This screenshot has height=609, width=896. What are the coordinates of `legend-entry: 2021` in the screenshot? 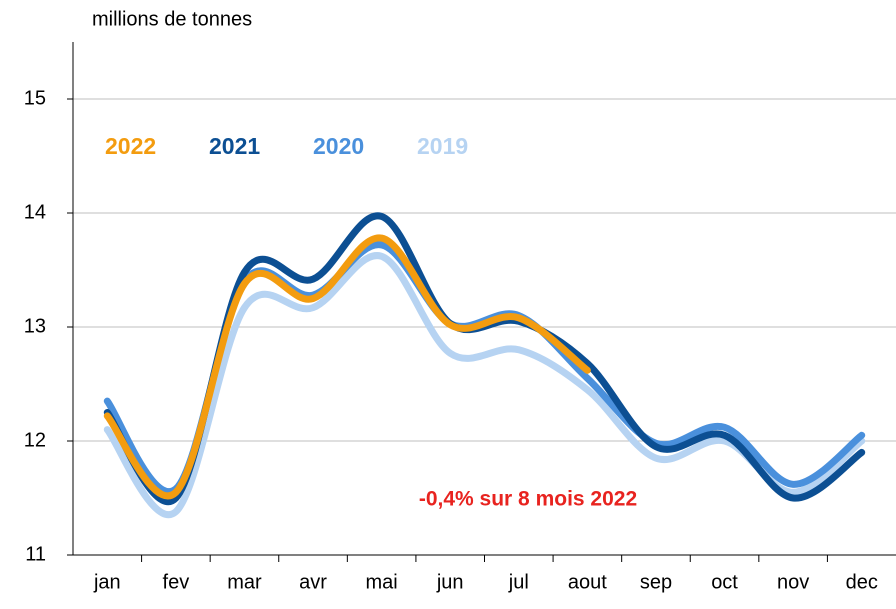 It's located at (234, 146).